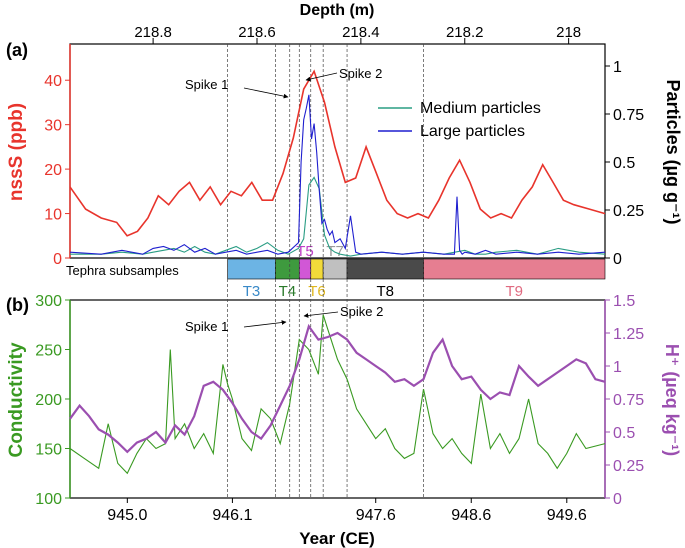  Describe the element at coordinates (459, 120) in the screenshot. I see `legend: Medium particles Large particles` at that location.